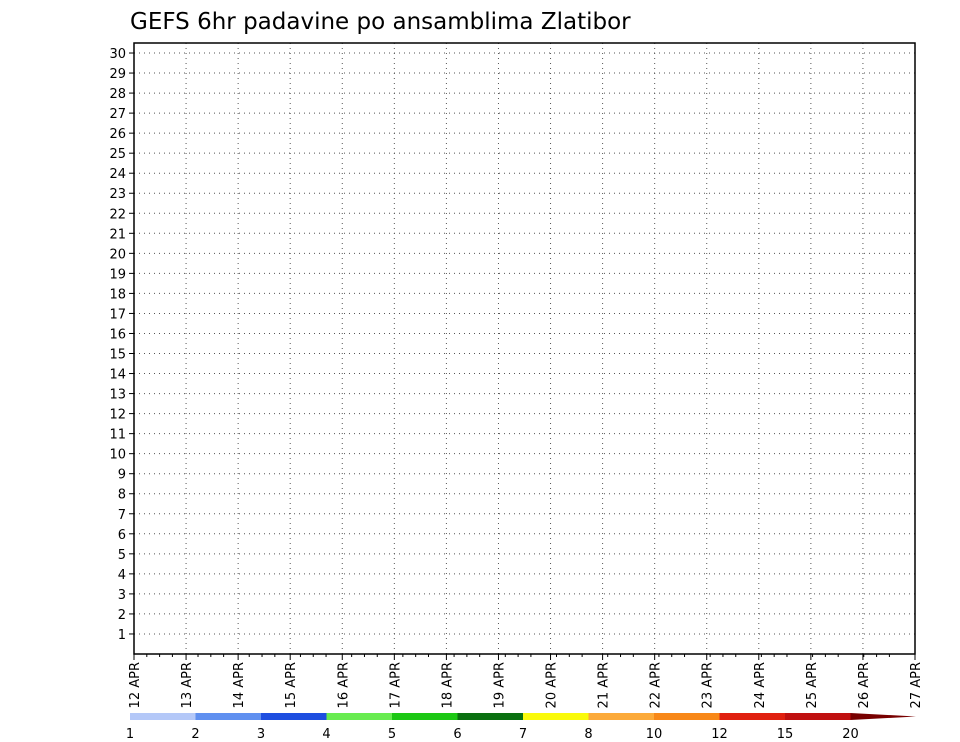  I want to click on y-tick-label: 19, so click(117, 274).